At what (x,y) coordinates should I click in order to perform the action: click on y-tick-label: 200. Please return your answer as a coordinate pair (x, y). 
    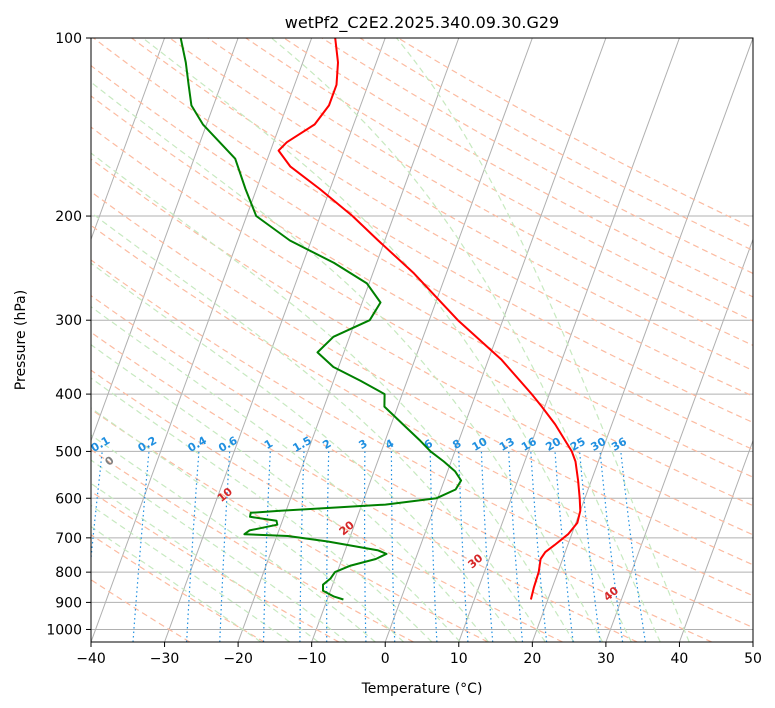
    Looking at the image, I should click on (68, 217).